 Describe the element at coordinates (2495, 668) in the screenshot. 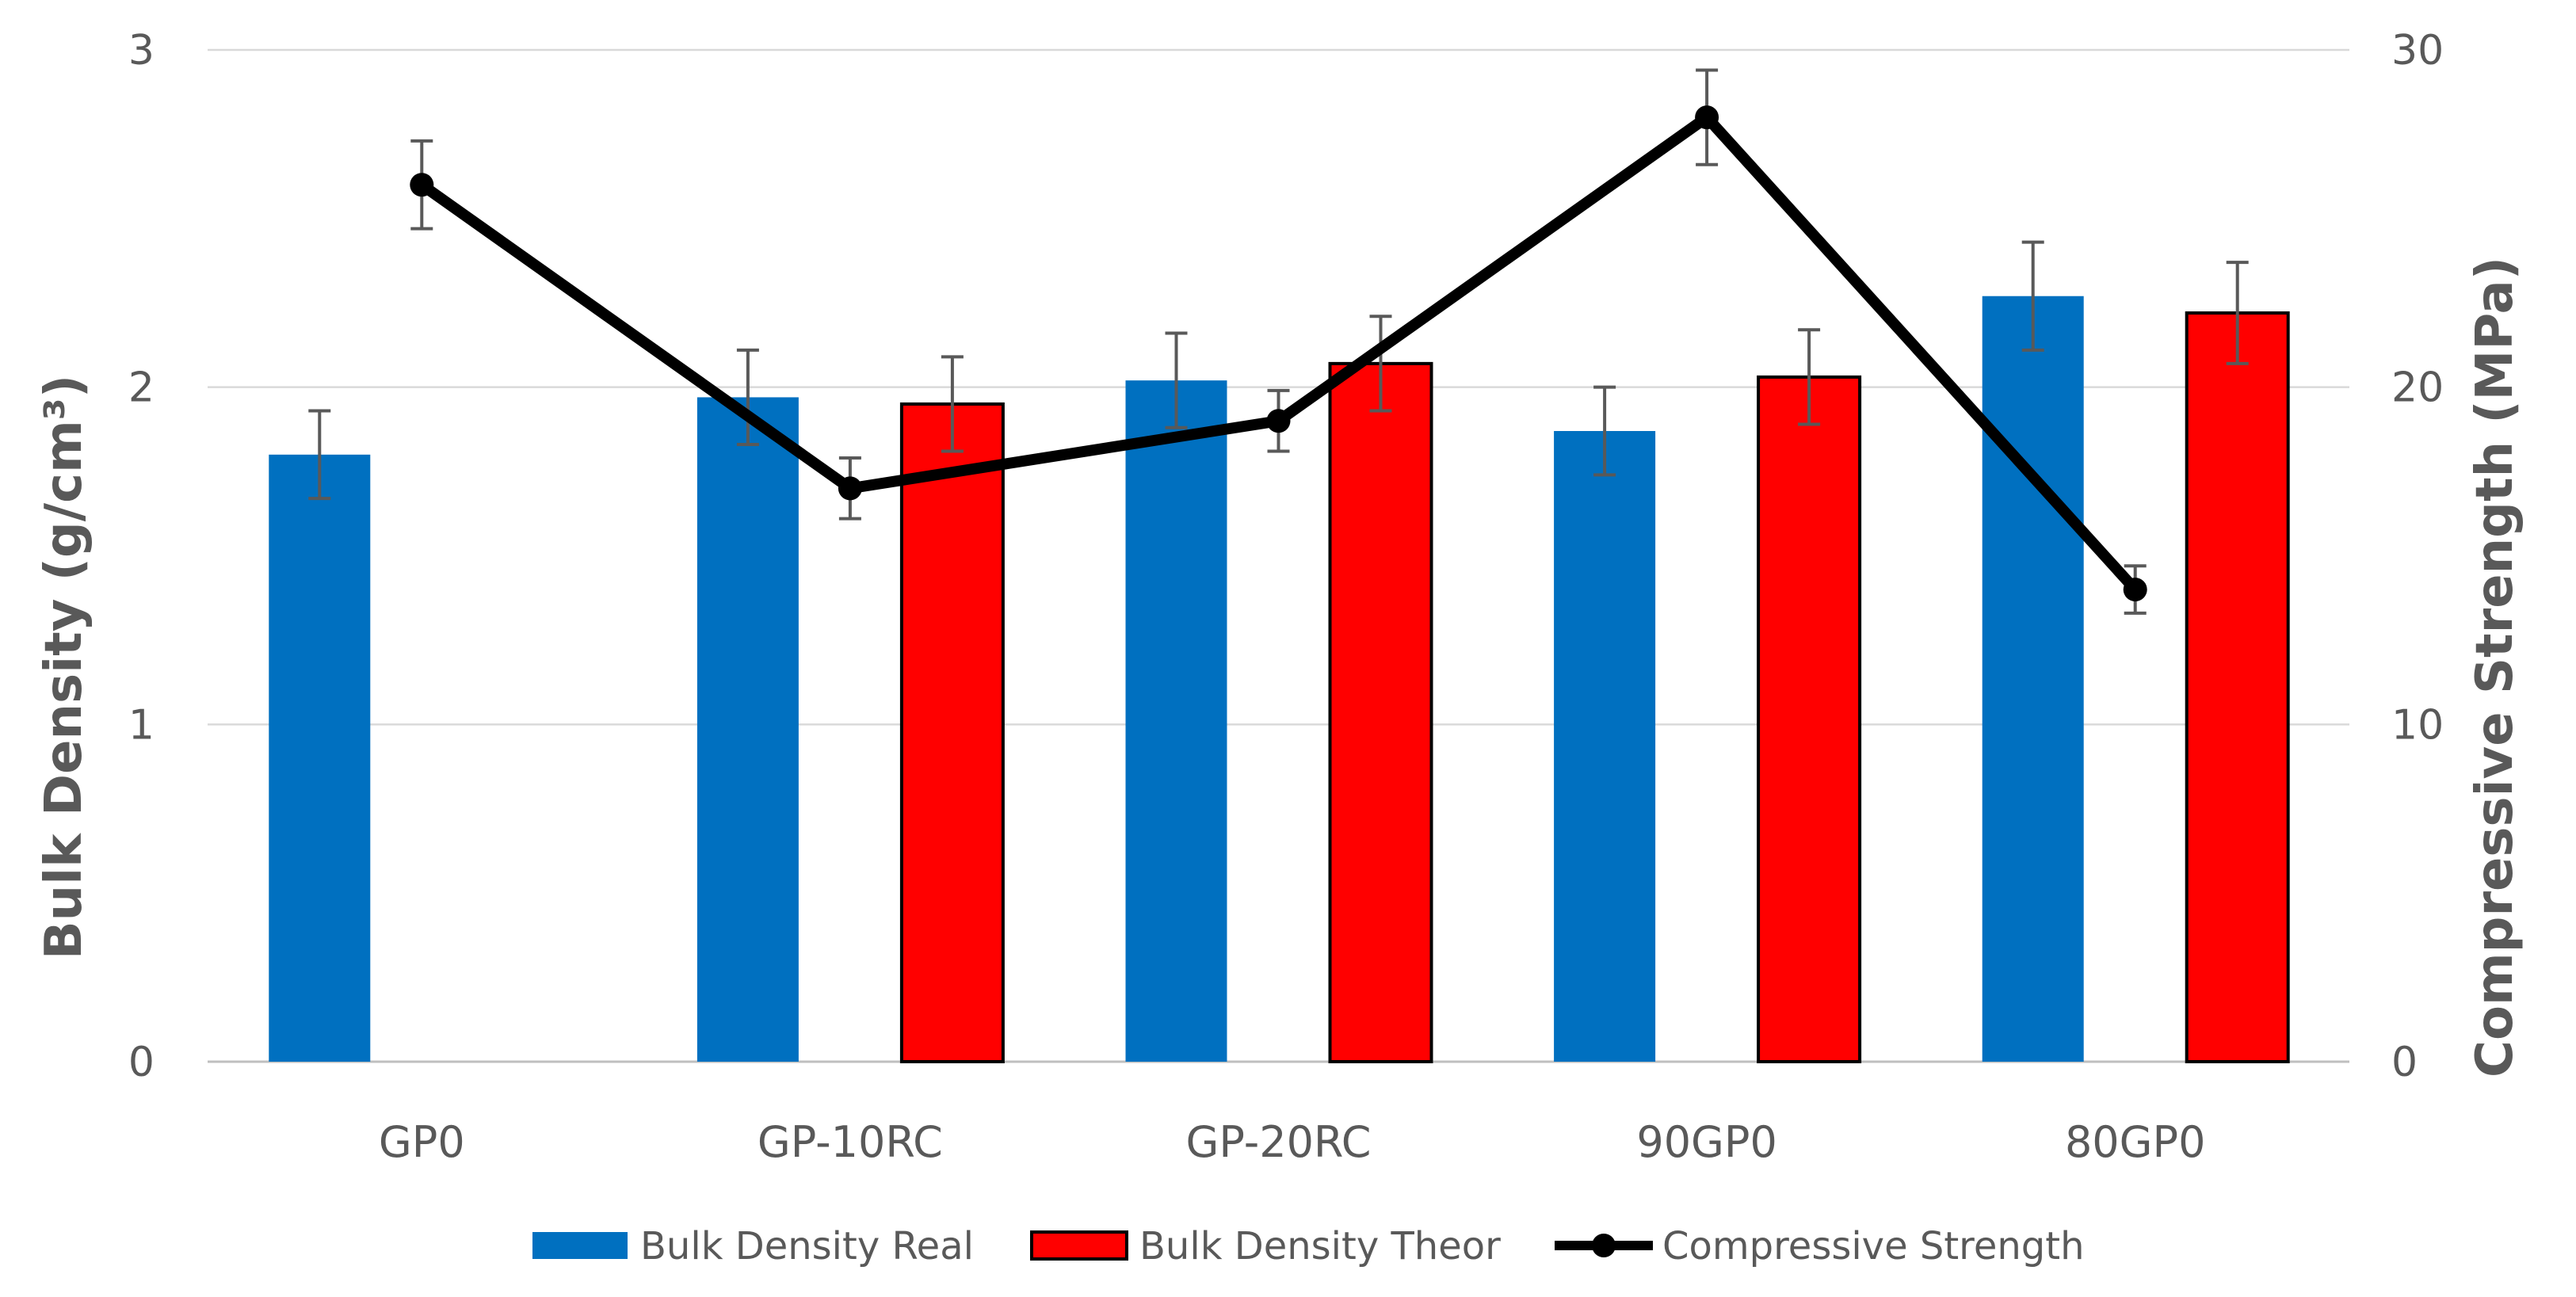

I see `right-axis-title: Compressive Strength (MPa)` at that location.